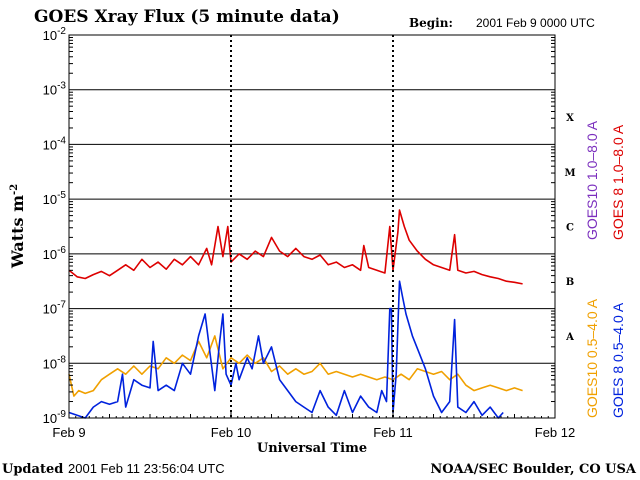  Describe the element at coordinates (313, 426) in the screenshot. I see `x-axis-ticks: Feb 9 Feb 10 Feb 11 Feb 12` at that location.